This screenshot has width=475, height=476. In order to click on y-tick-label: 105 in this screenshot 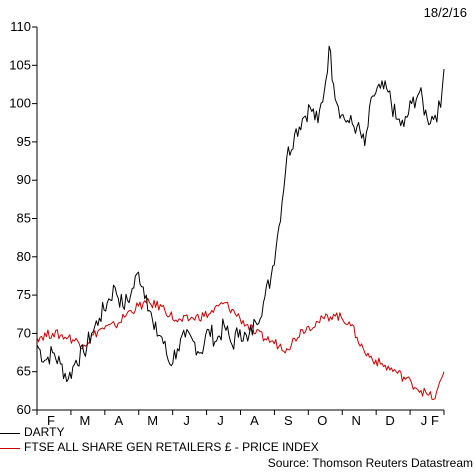, I will do `click(20, 64)`.